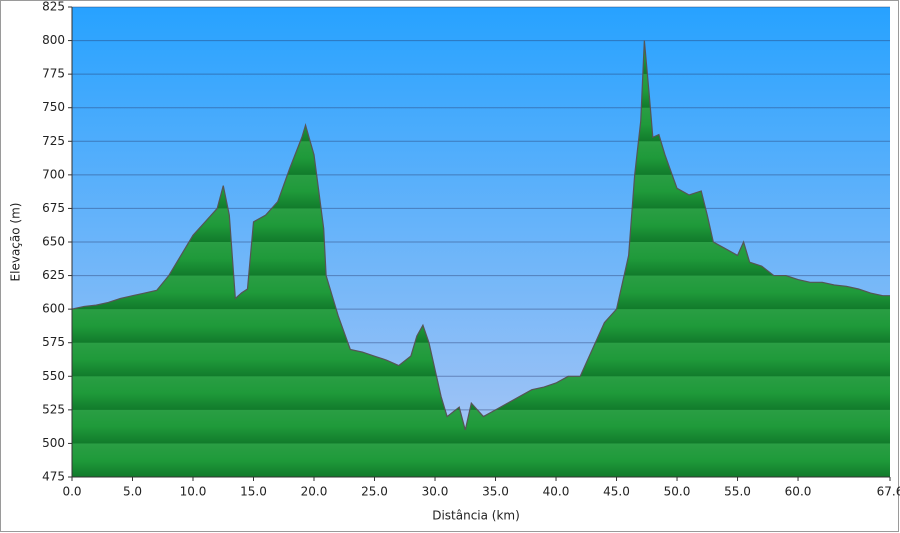 The image size is (900, 533). Describe the element at coordinates (476, 516) in the screenshot. I see `x-axis-label: Distância (km)` at that location.